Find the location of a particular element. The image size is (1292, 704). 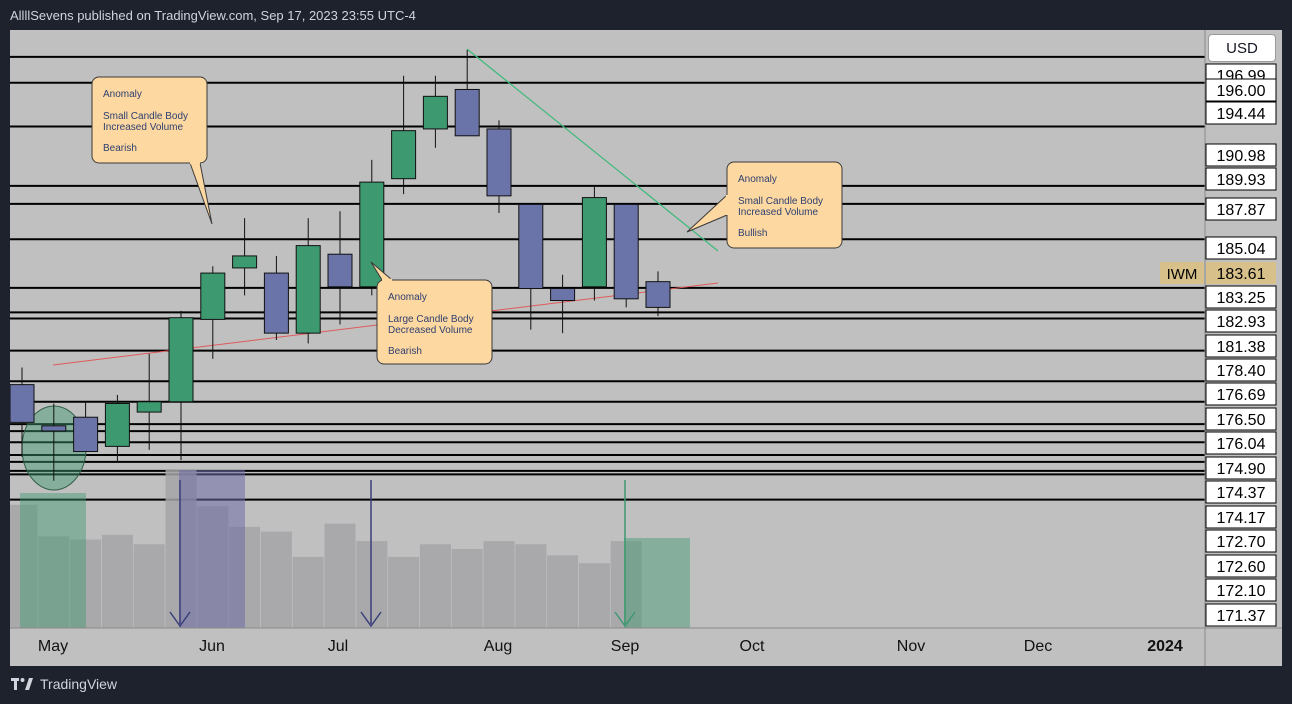

symbol-label: IWM is located at coordinates (1182, 274).